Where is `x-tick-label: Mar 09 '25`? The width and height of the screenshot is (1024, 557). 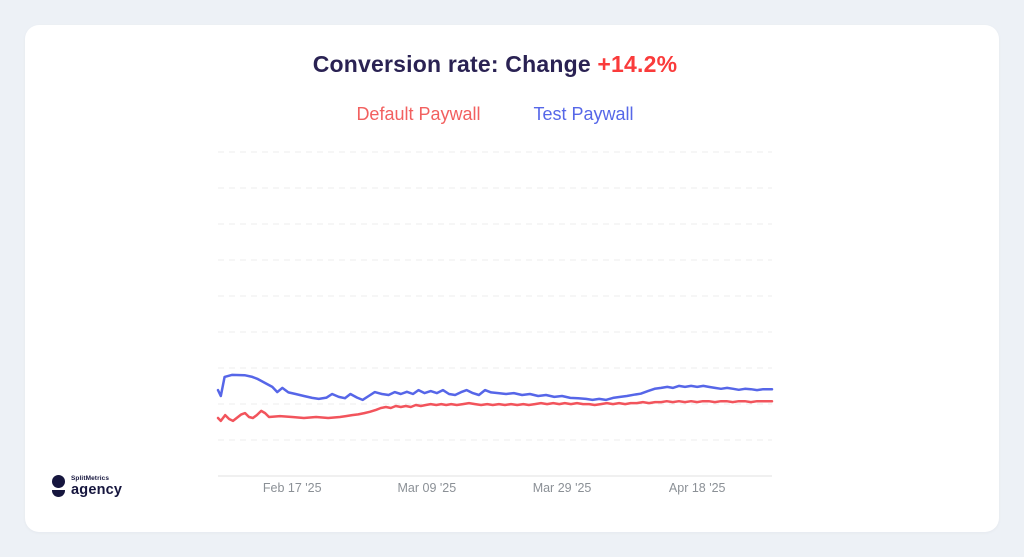
x-tick-label: Mar 09 '25 is located at coordinates (427, 488).